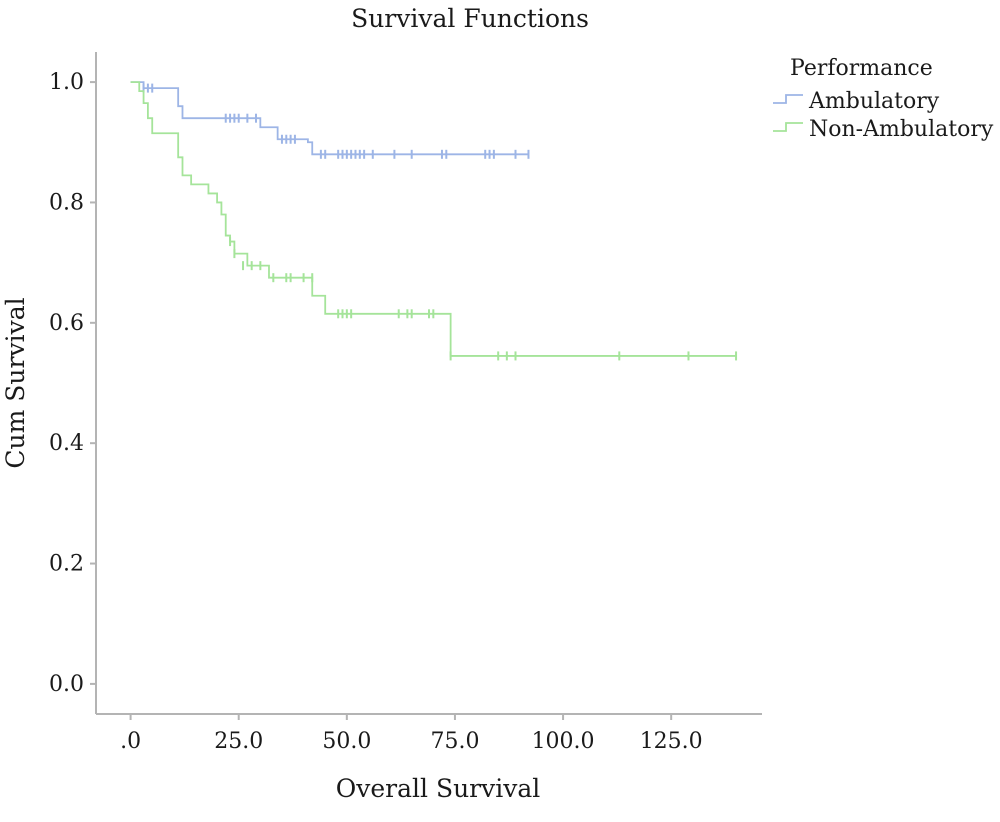  Describe the element at coordinates (238, 741) in the screenshot. I see `x-tick-label: 25.0` at that location.